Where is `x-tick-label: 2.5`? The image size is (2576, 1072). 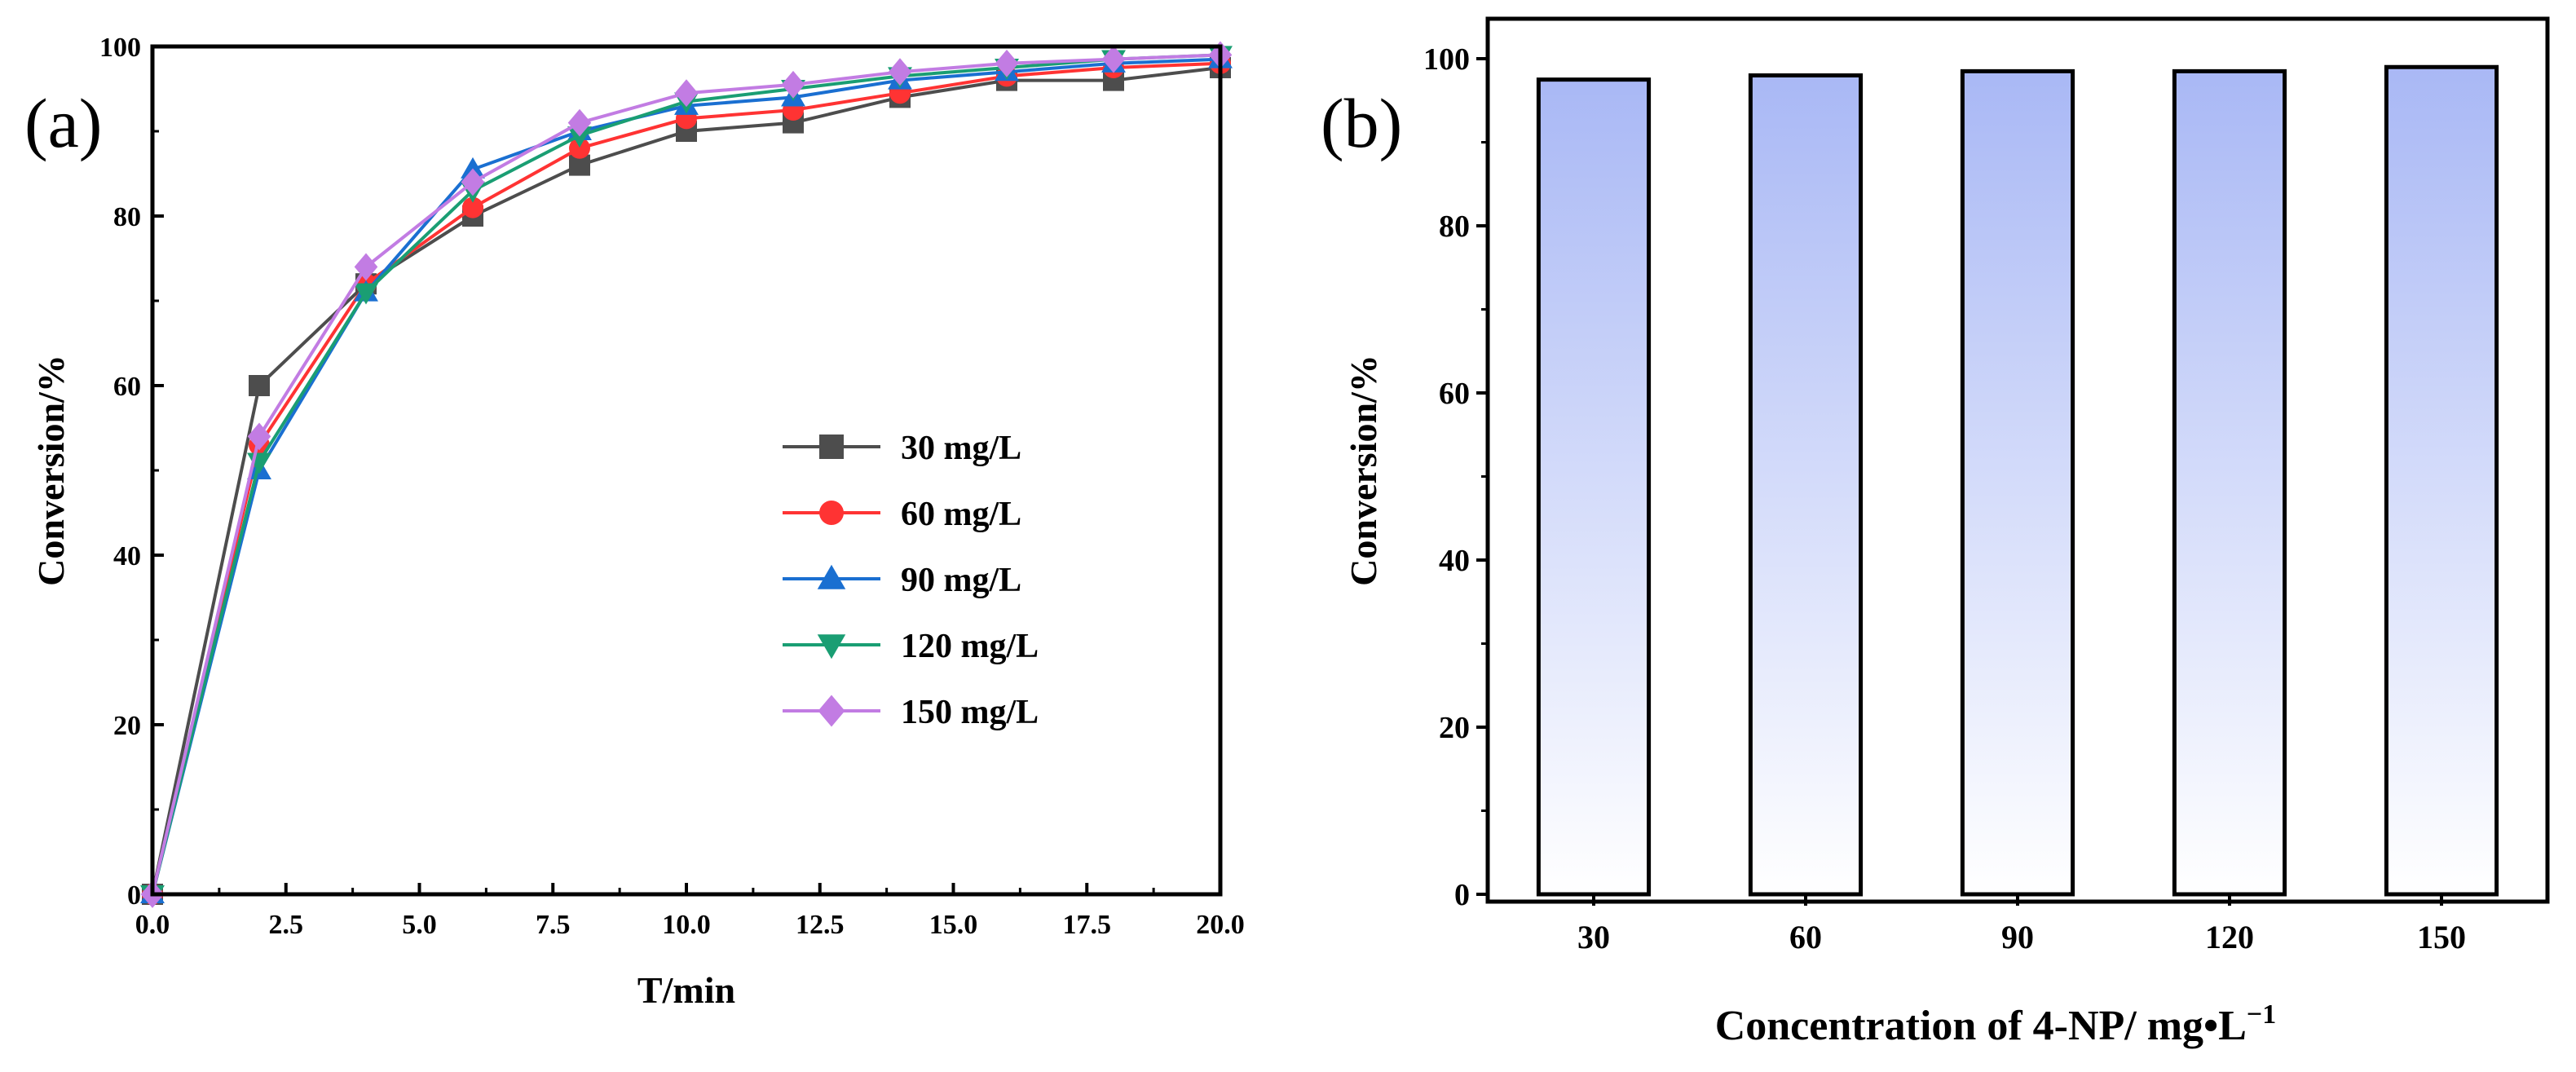 x-tick-label: 2.5 is located at coordinates (286, 925).